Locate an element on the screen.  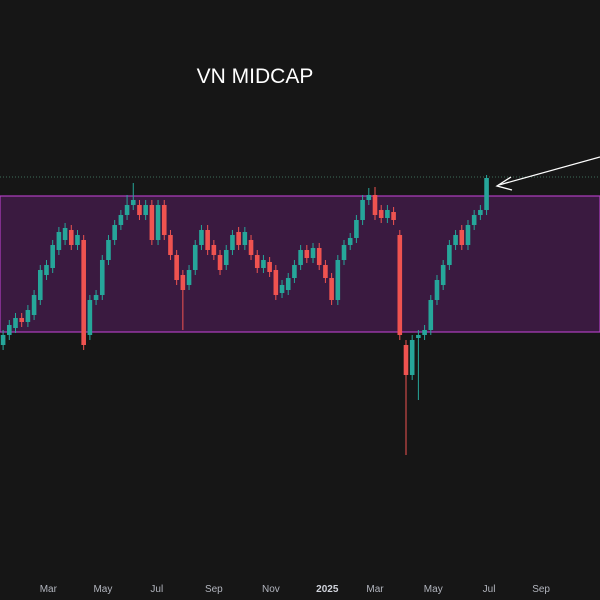
x-tick-label: Nov is located at coordinates (271, 589).